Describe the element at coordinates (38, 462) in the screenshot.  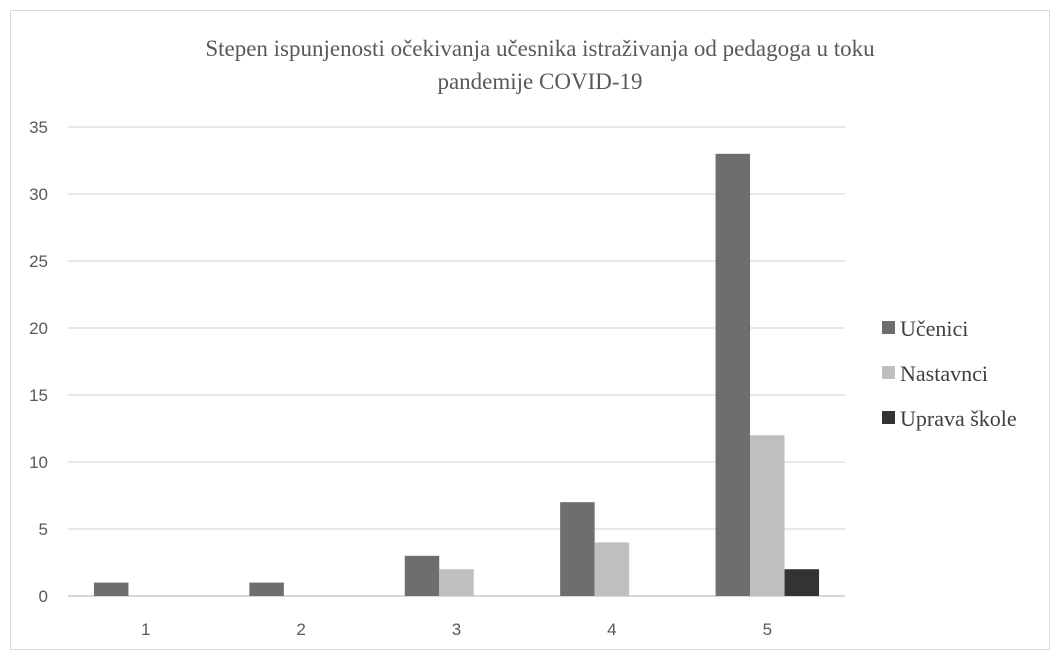
I see `y-tick-label: 10` at that location.